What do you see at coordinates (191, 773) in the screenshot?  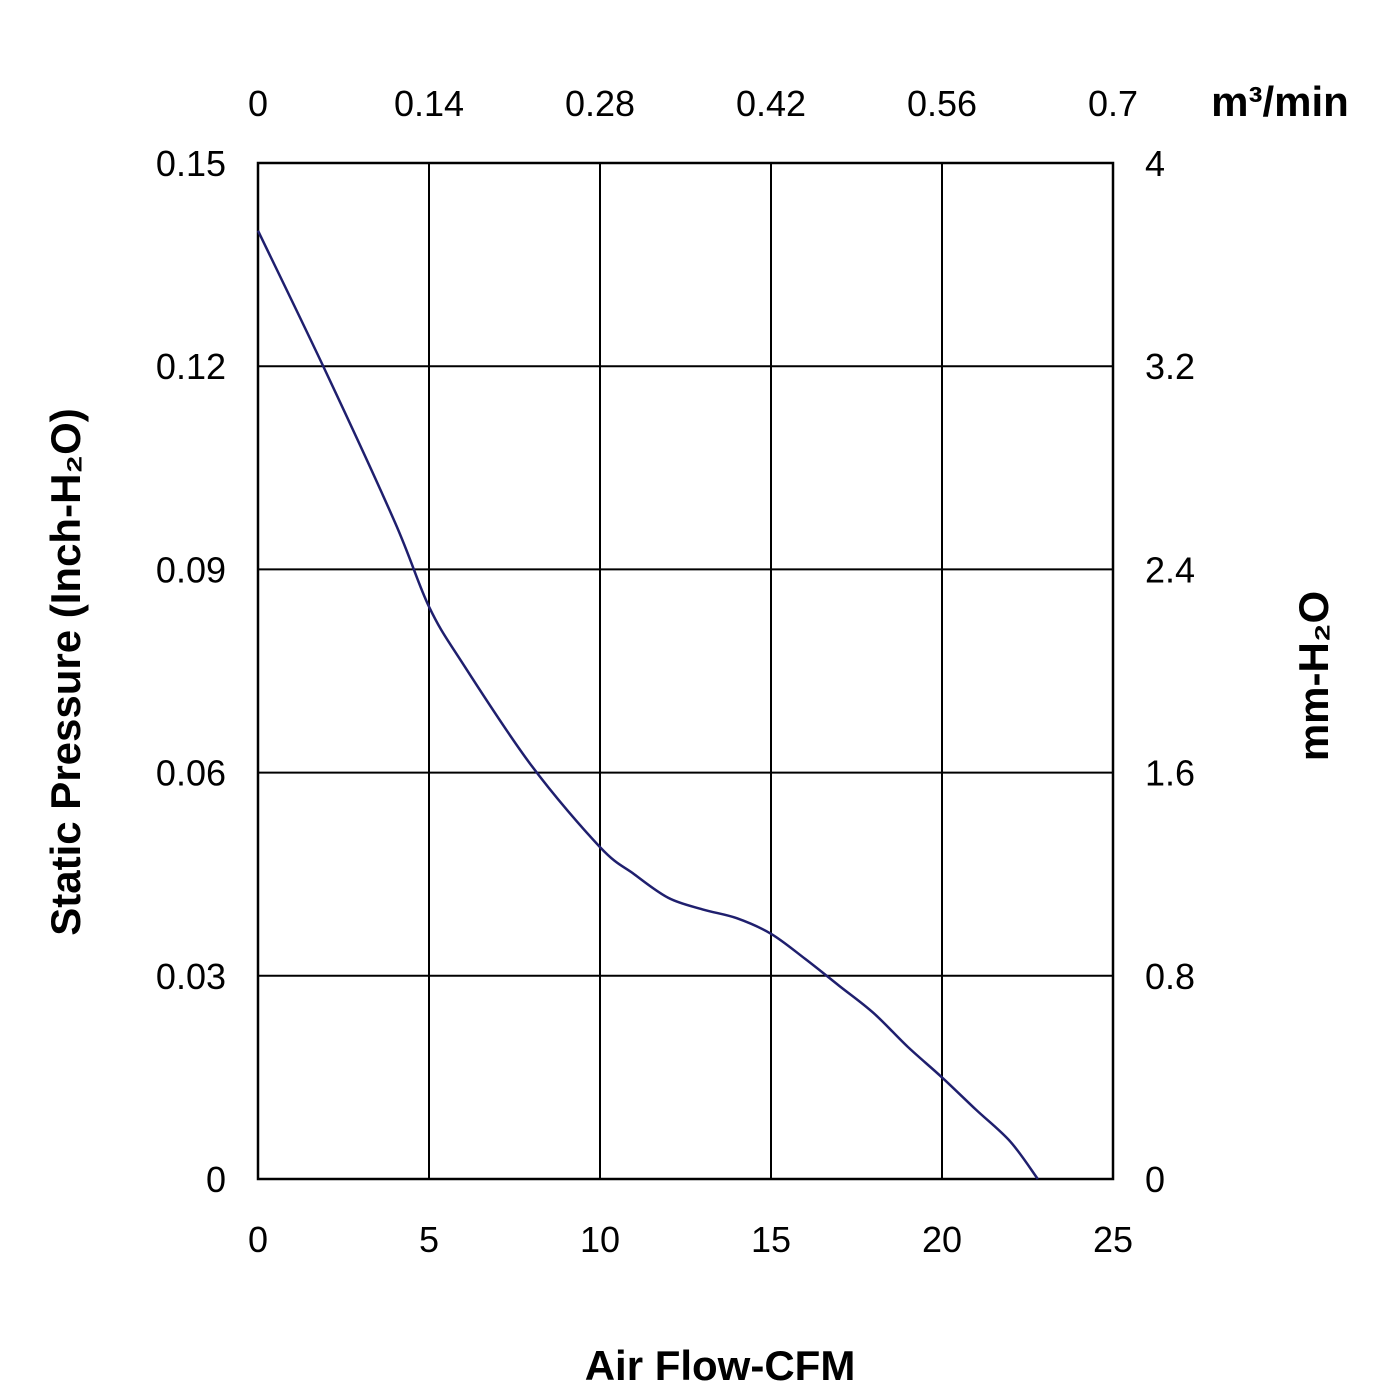 I see `left-y-tick-label: 0.06` at bounding box center [191, 773].